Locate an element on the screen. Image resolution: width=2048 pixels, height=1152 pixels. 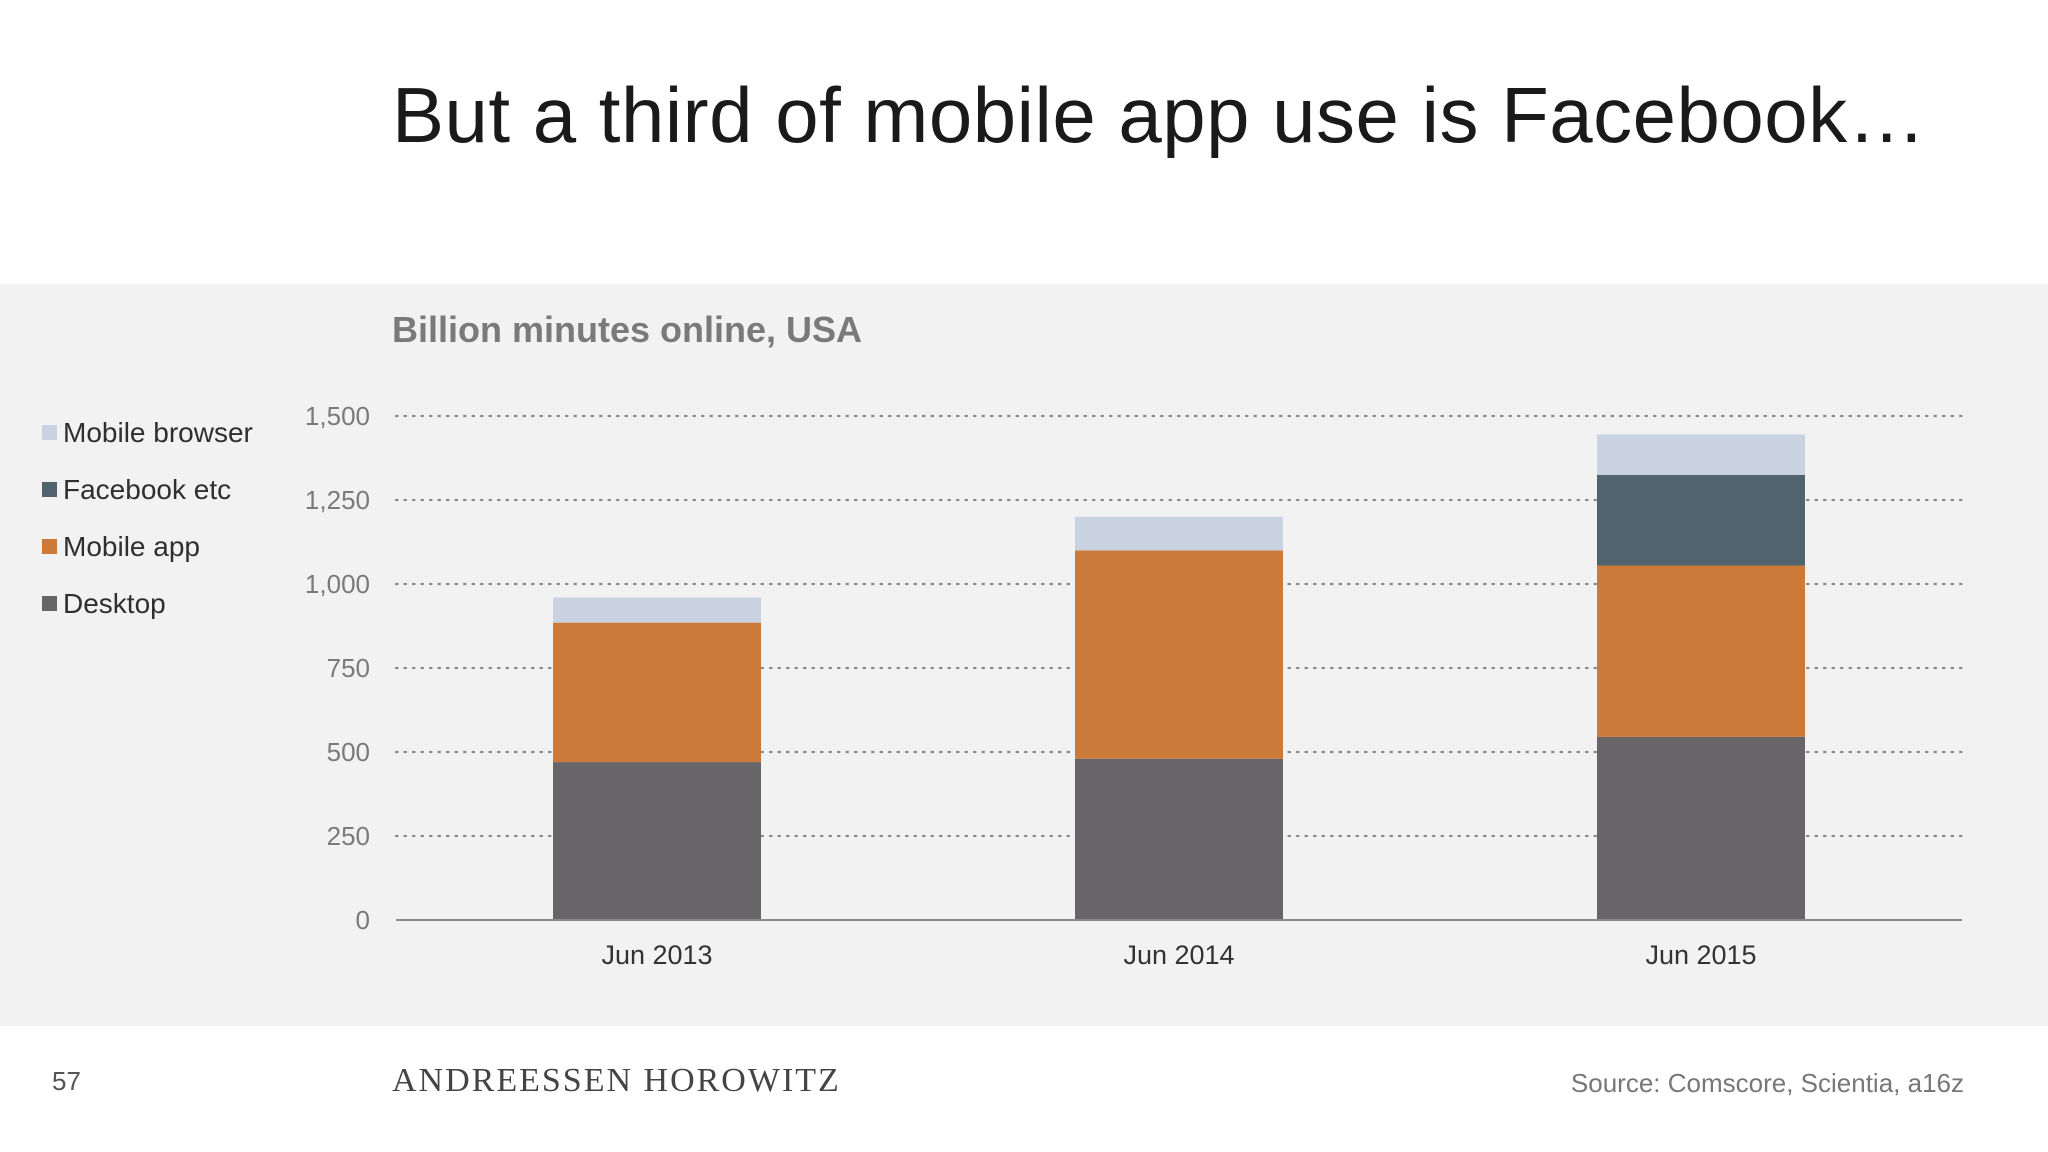
legend-label: Mobile browser is located at coordinates (158, 432).